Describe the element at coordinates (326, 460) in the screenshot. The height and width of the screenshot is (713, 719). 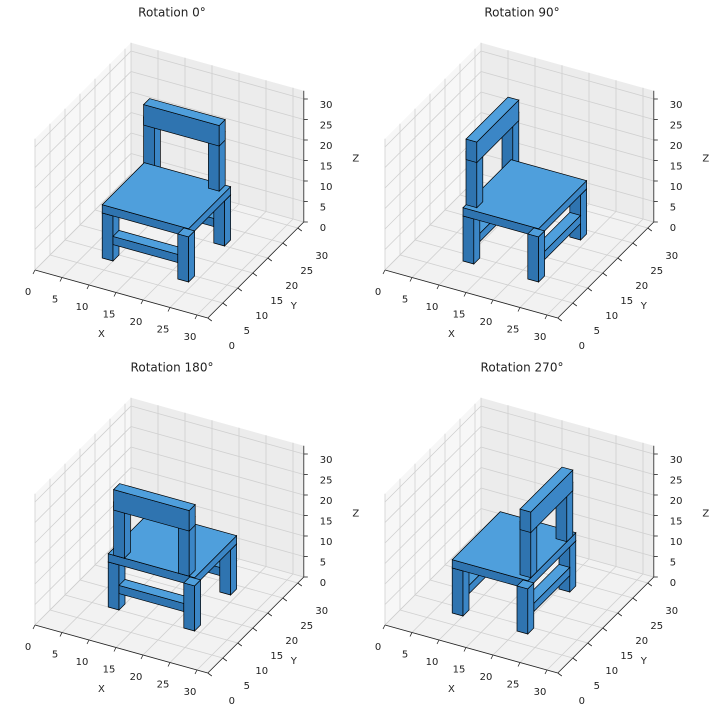
I see `z-tick-label: 30` at that location.